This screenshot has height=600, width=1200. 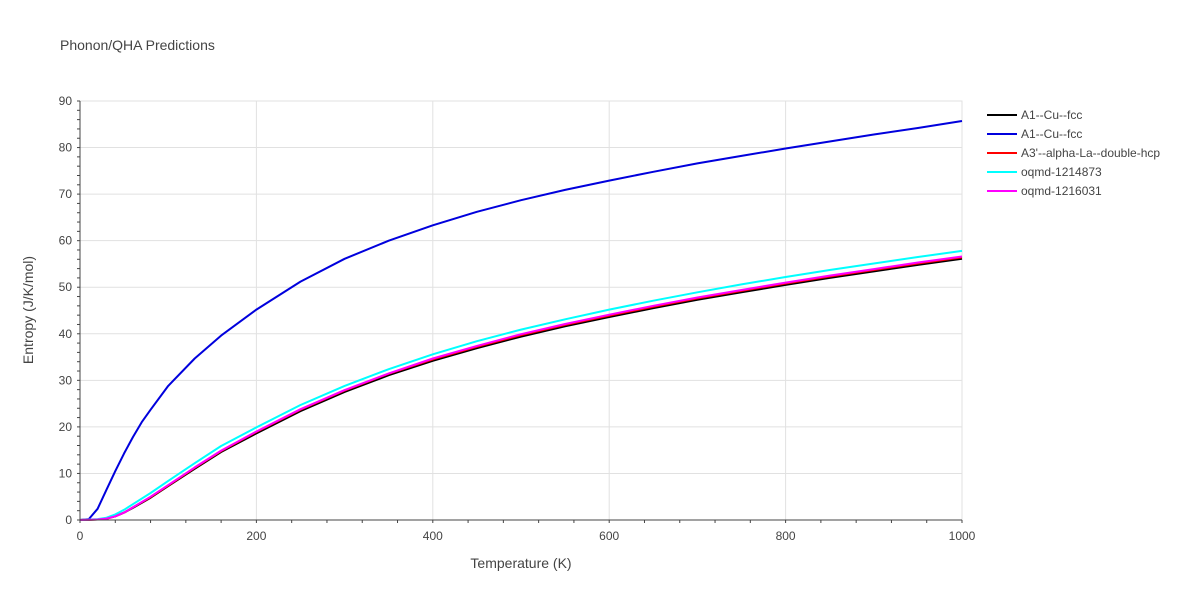 What do you see at coordinates (28, 310) in the screenshot?
I see `y-axis-title: Entropy (J/K/mol)` at bounding box center [28, 310].